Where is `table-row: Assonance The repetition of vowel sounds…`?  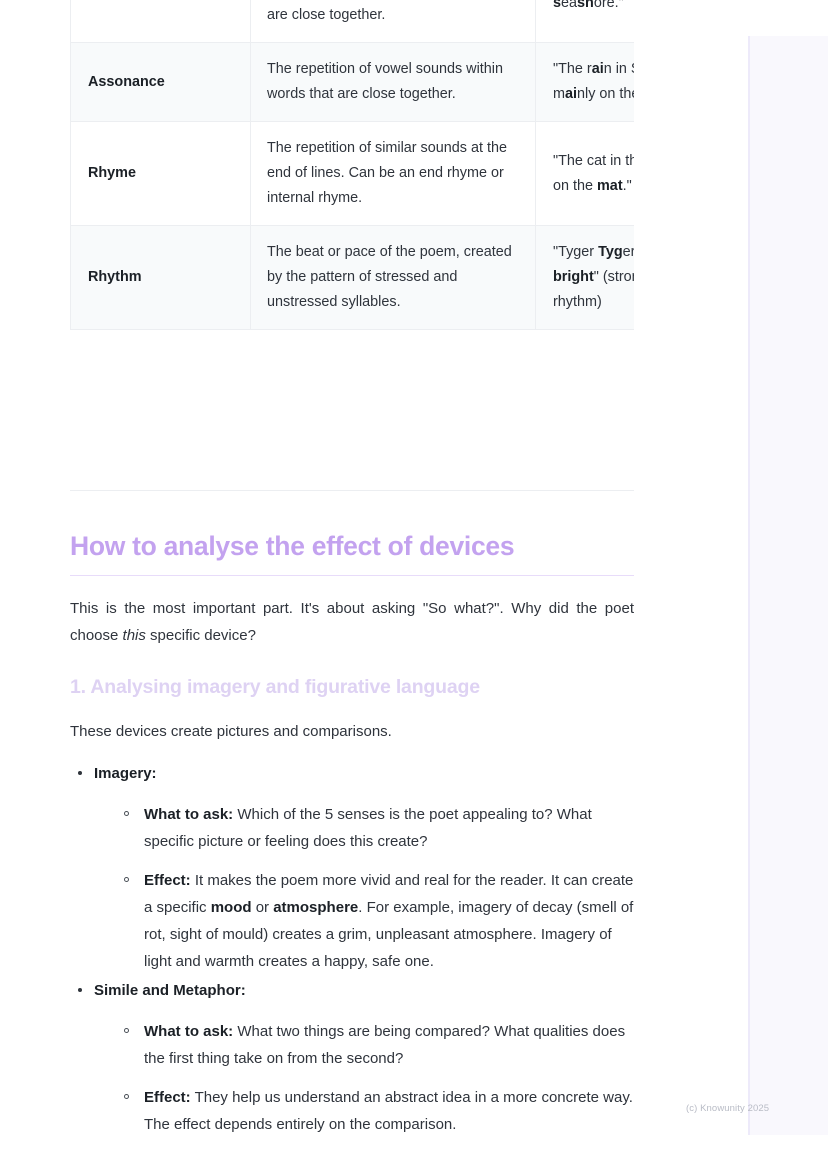 table-row: Assonance The repetition of vowel sounds… is located at coordinates (352, 82).